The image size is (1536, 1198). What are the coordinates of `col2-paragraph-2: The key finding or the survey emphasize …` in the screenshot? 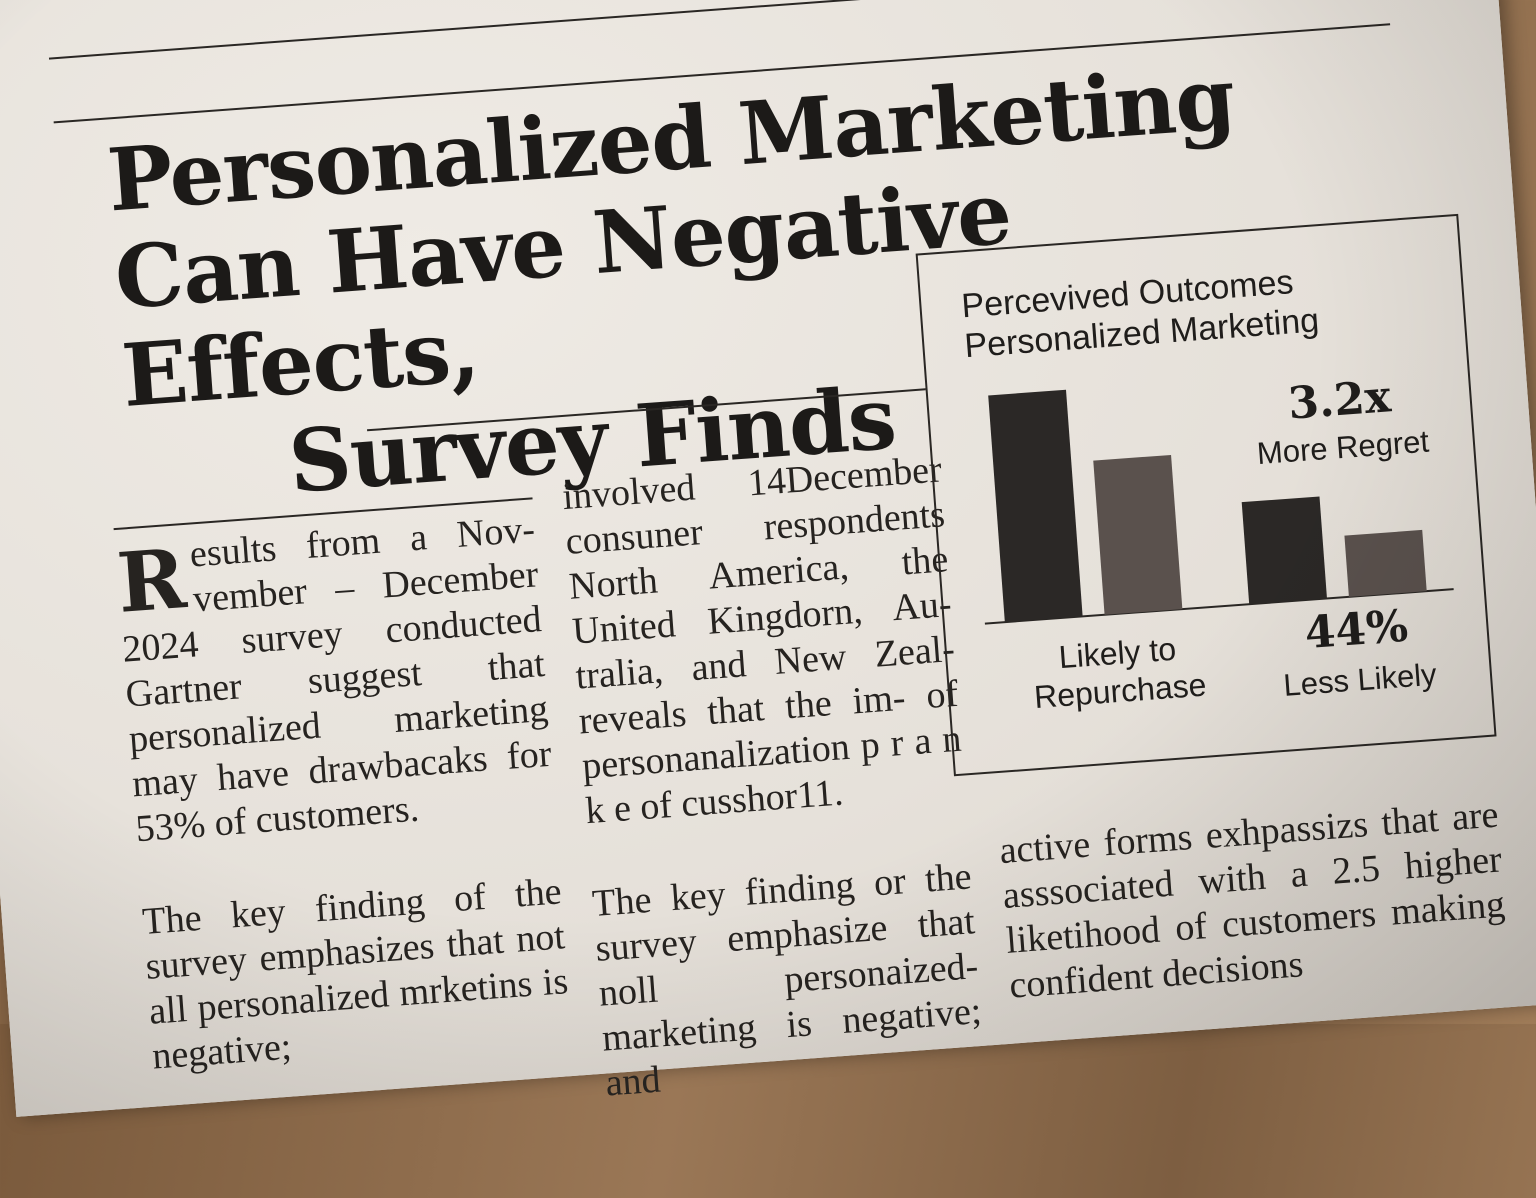 It's located at (786, 980).